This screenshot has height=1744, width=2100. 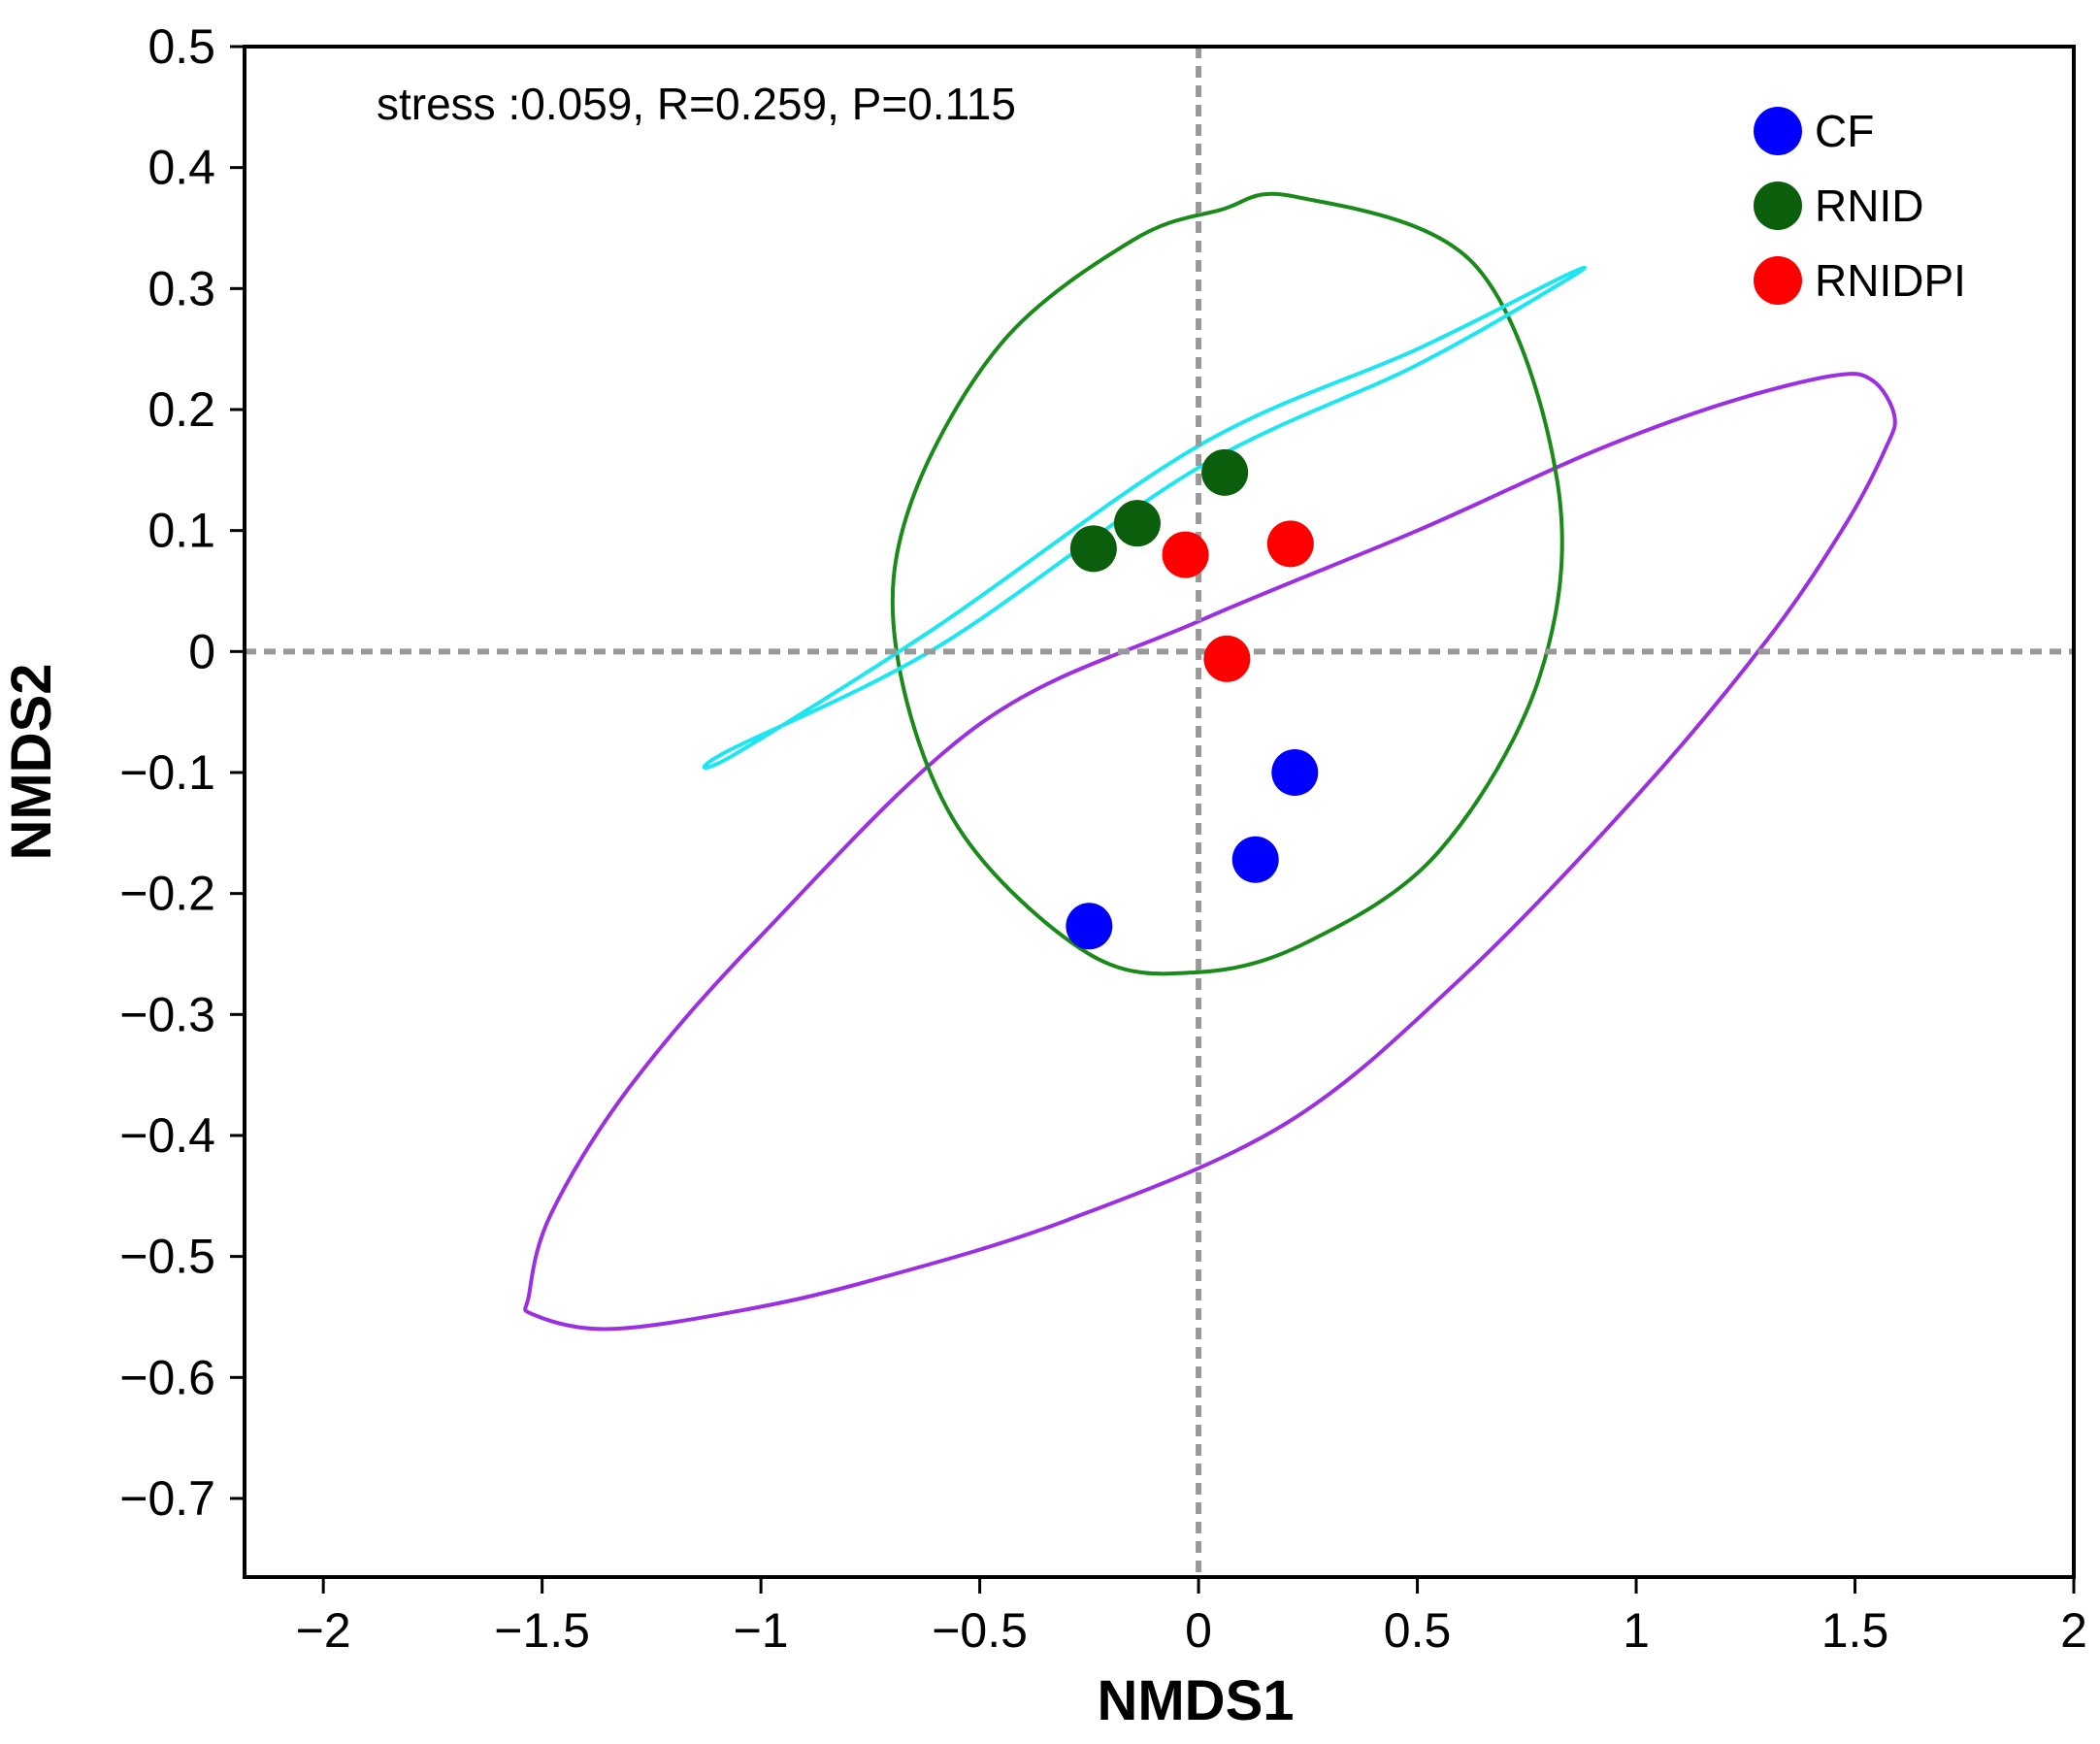 I want to click on legend-marker-cf, so click(x=1778, y=131).